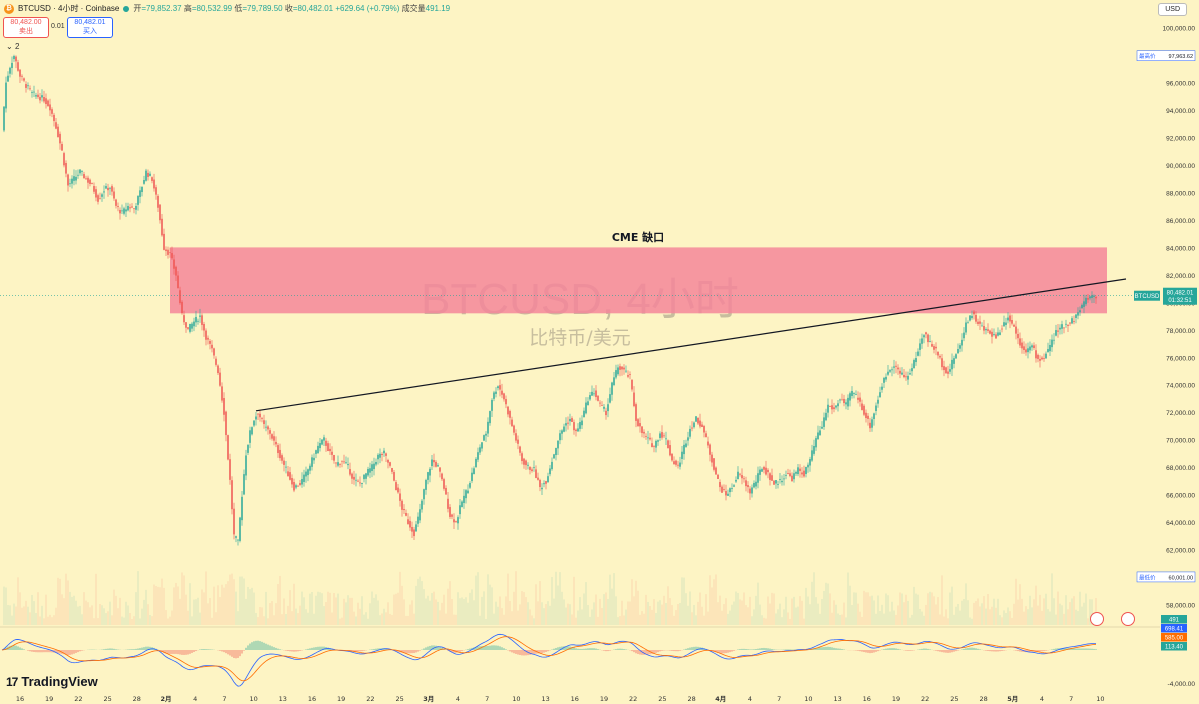 The height and width of the screenshot is (704, 1199). What do you see at coordinates (867, 699) in the screenshot?
I see `time-tick-label: 16` at bounding box center [867, 699].